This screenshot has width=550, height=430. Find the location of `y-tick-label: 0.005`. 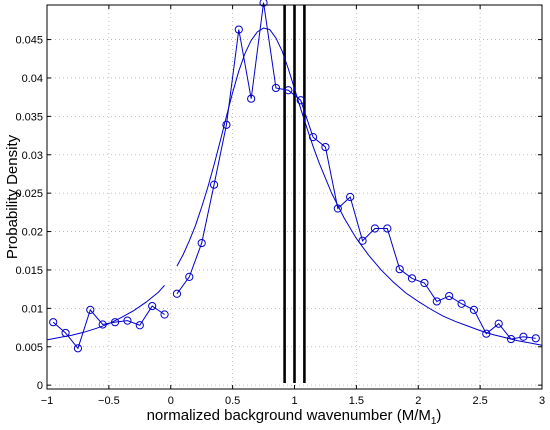

y-tick-label: 0.005 is located at coordinates (29, 348).